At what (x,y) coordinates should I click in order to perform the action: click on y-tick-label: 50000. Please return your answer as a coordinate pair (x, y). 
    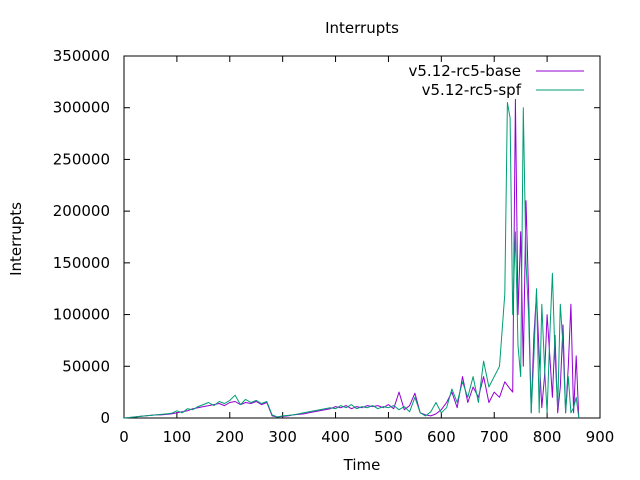
    Looking at the image, I should click on (86, 366).